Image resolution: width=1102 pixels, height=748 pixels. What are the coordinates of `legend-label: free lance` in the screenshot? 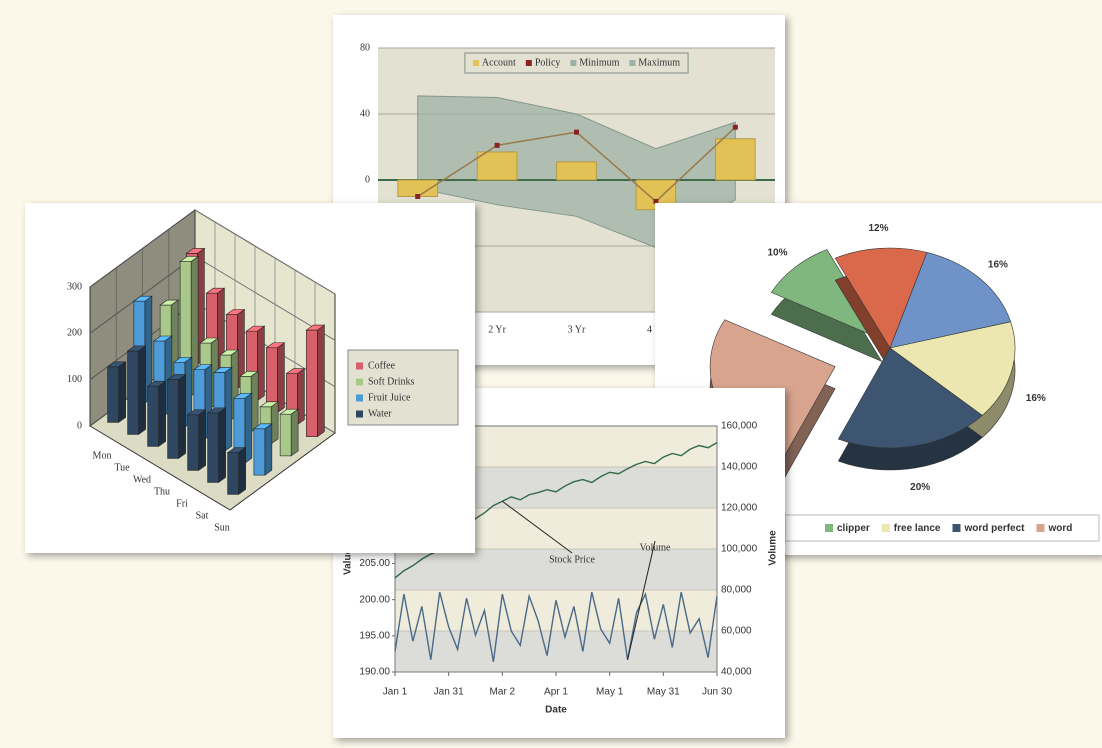 It's located at (917, 528).